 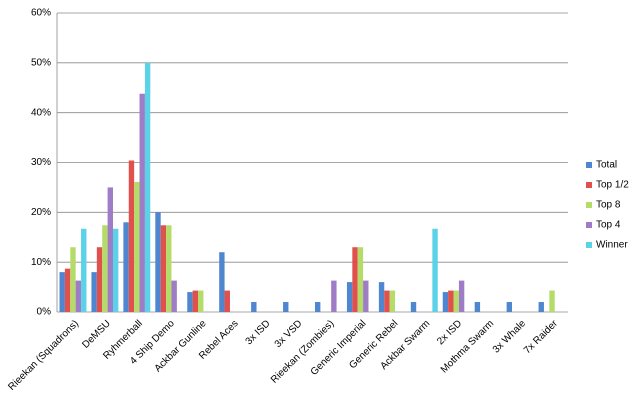 What do you see at coordinates (612, 185) in the screenshot?
I see `legend-label: Top 1/2` at bounding box center [612, 185].